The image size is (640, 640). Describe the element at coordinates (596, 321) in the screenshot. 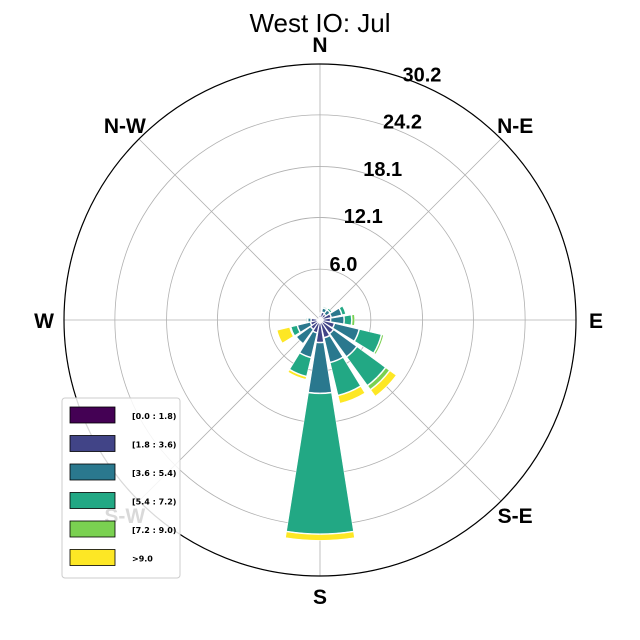

I see `direction-label-e: E` at that location.